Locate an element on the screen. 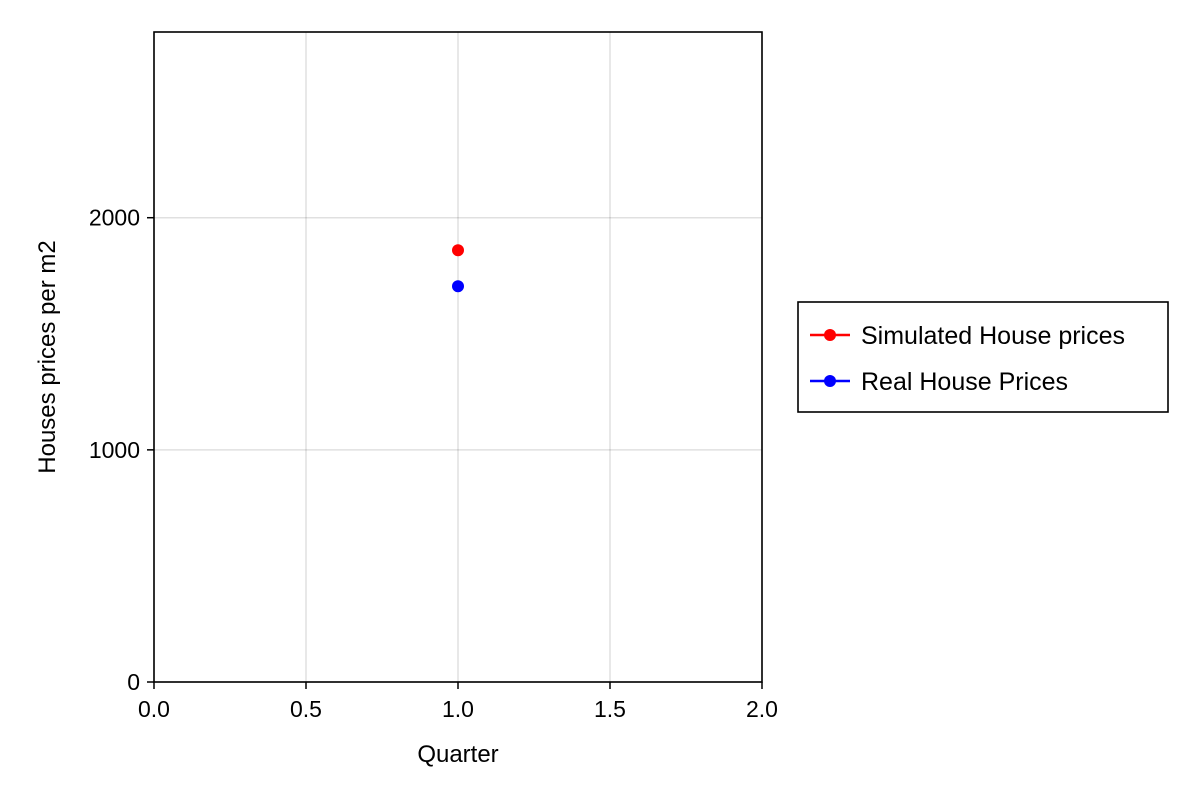  y-tick-label: 0 is located at coordinates (133, 682).